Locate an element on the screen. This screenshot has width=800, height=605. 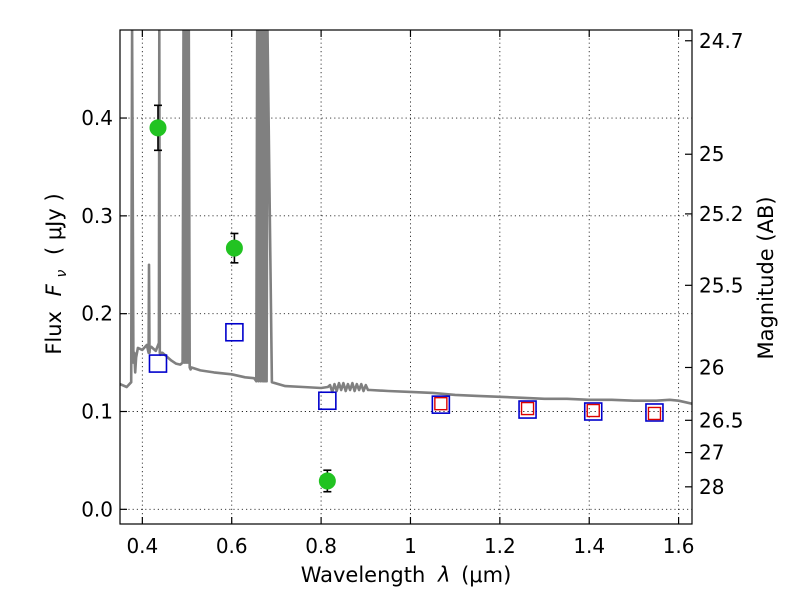
y-axis-label: Flux F ν ( μJy ) is located at coordinates (56, 273).